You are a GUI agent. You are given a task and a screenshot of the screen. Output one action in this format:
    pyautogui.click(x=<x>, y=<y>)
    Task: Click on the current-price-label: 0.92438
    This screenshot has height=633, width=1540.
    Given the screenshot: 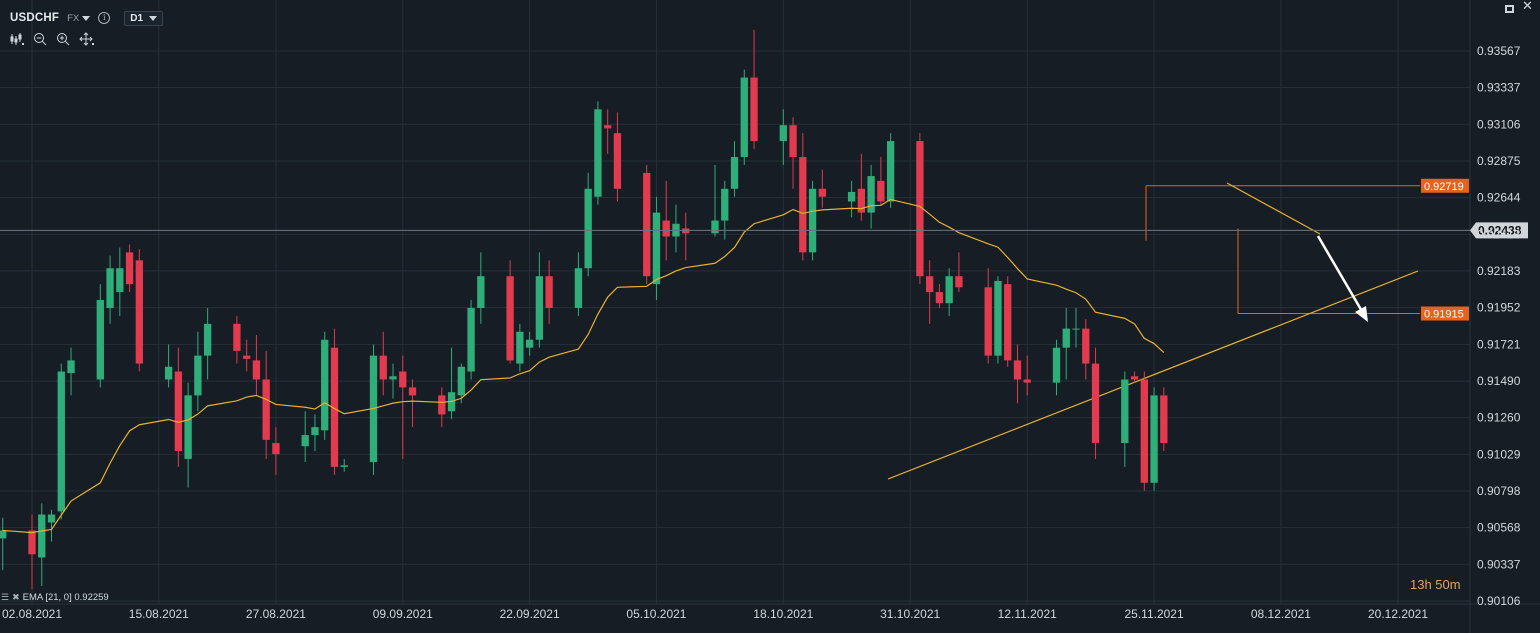 What is the action you would take?
    pyautogui.click(x=1500, y=230)
    